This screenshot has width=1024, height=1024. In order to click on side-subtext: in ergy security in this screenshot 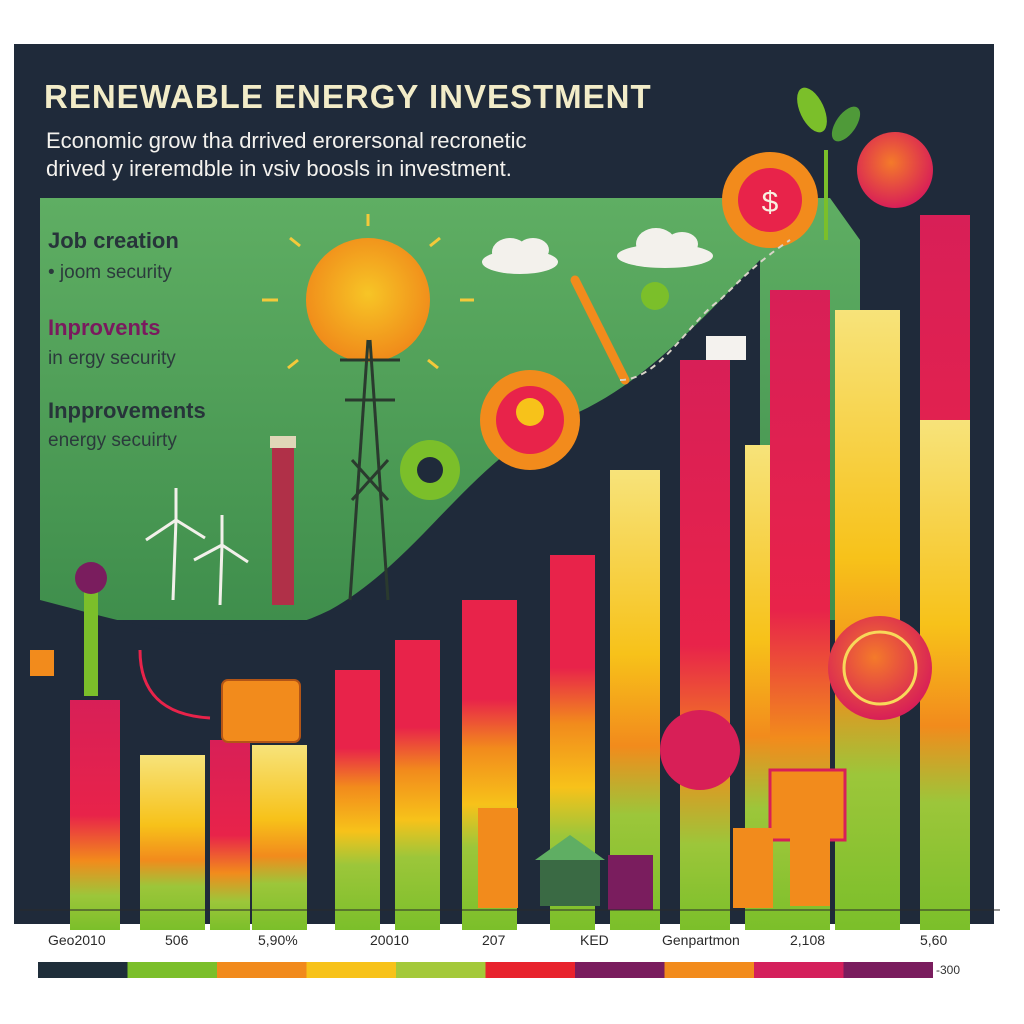, I will do `click(112, 358)`.